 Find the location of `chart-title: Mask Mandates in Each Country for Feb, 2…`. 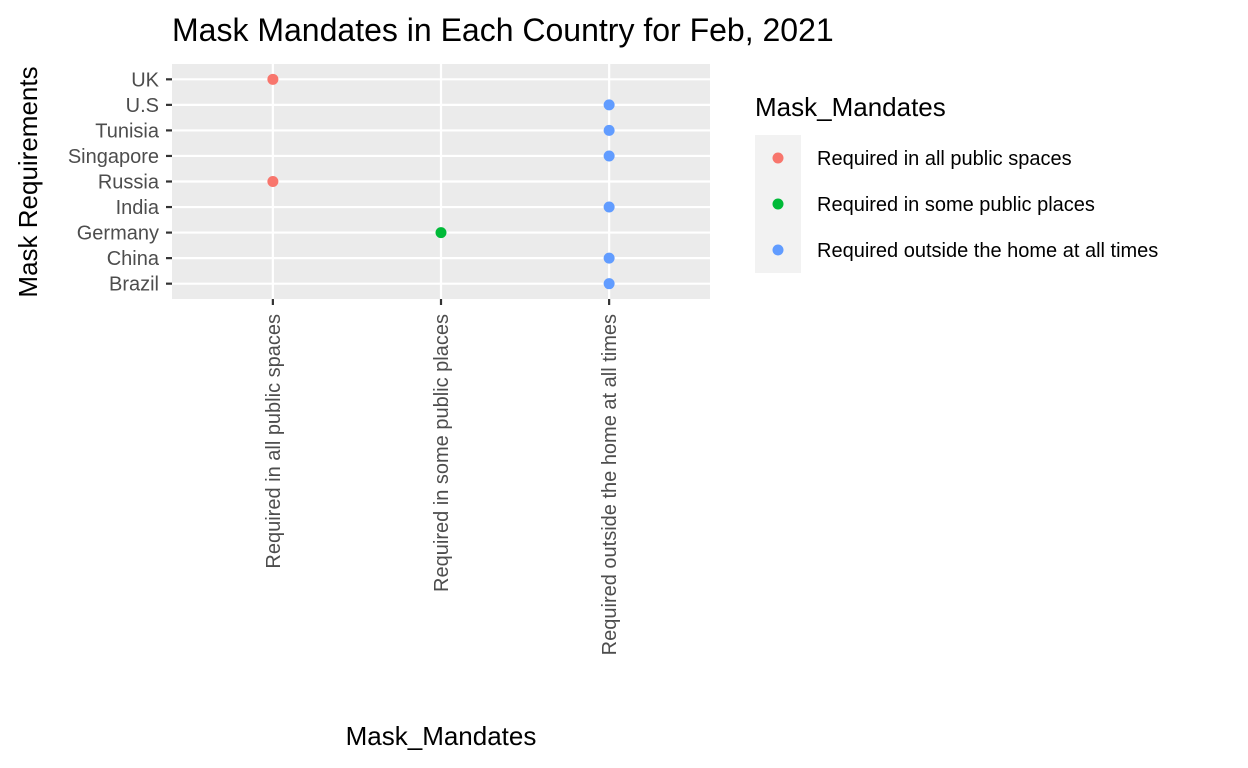

chart-title: Mask Mandates in Each Country for Feb, 2… is located at coordinates (503, 30).